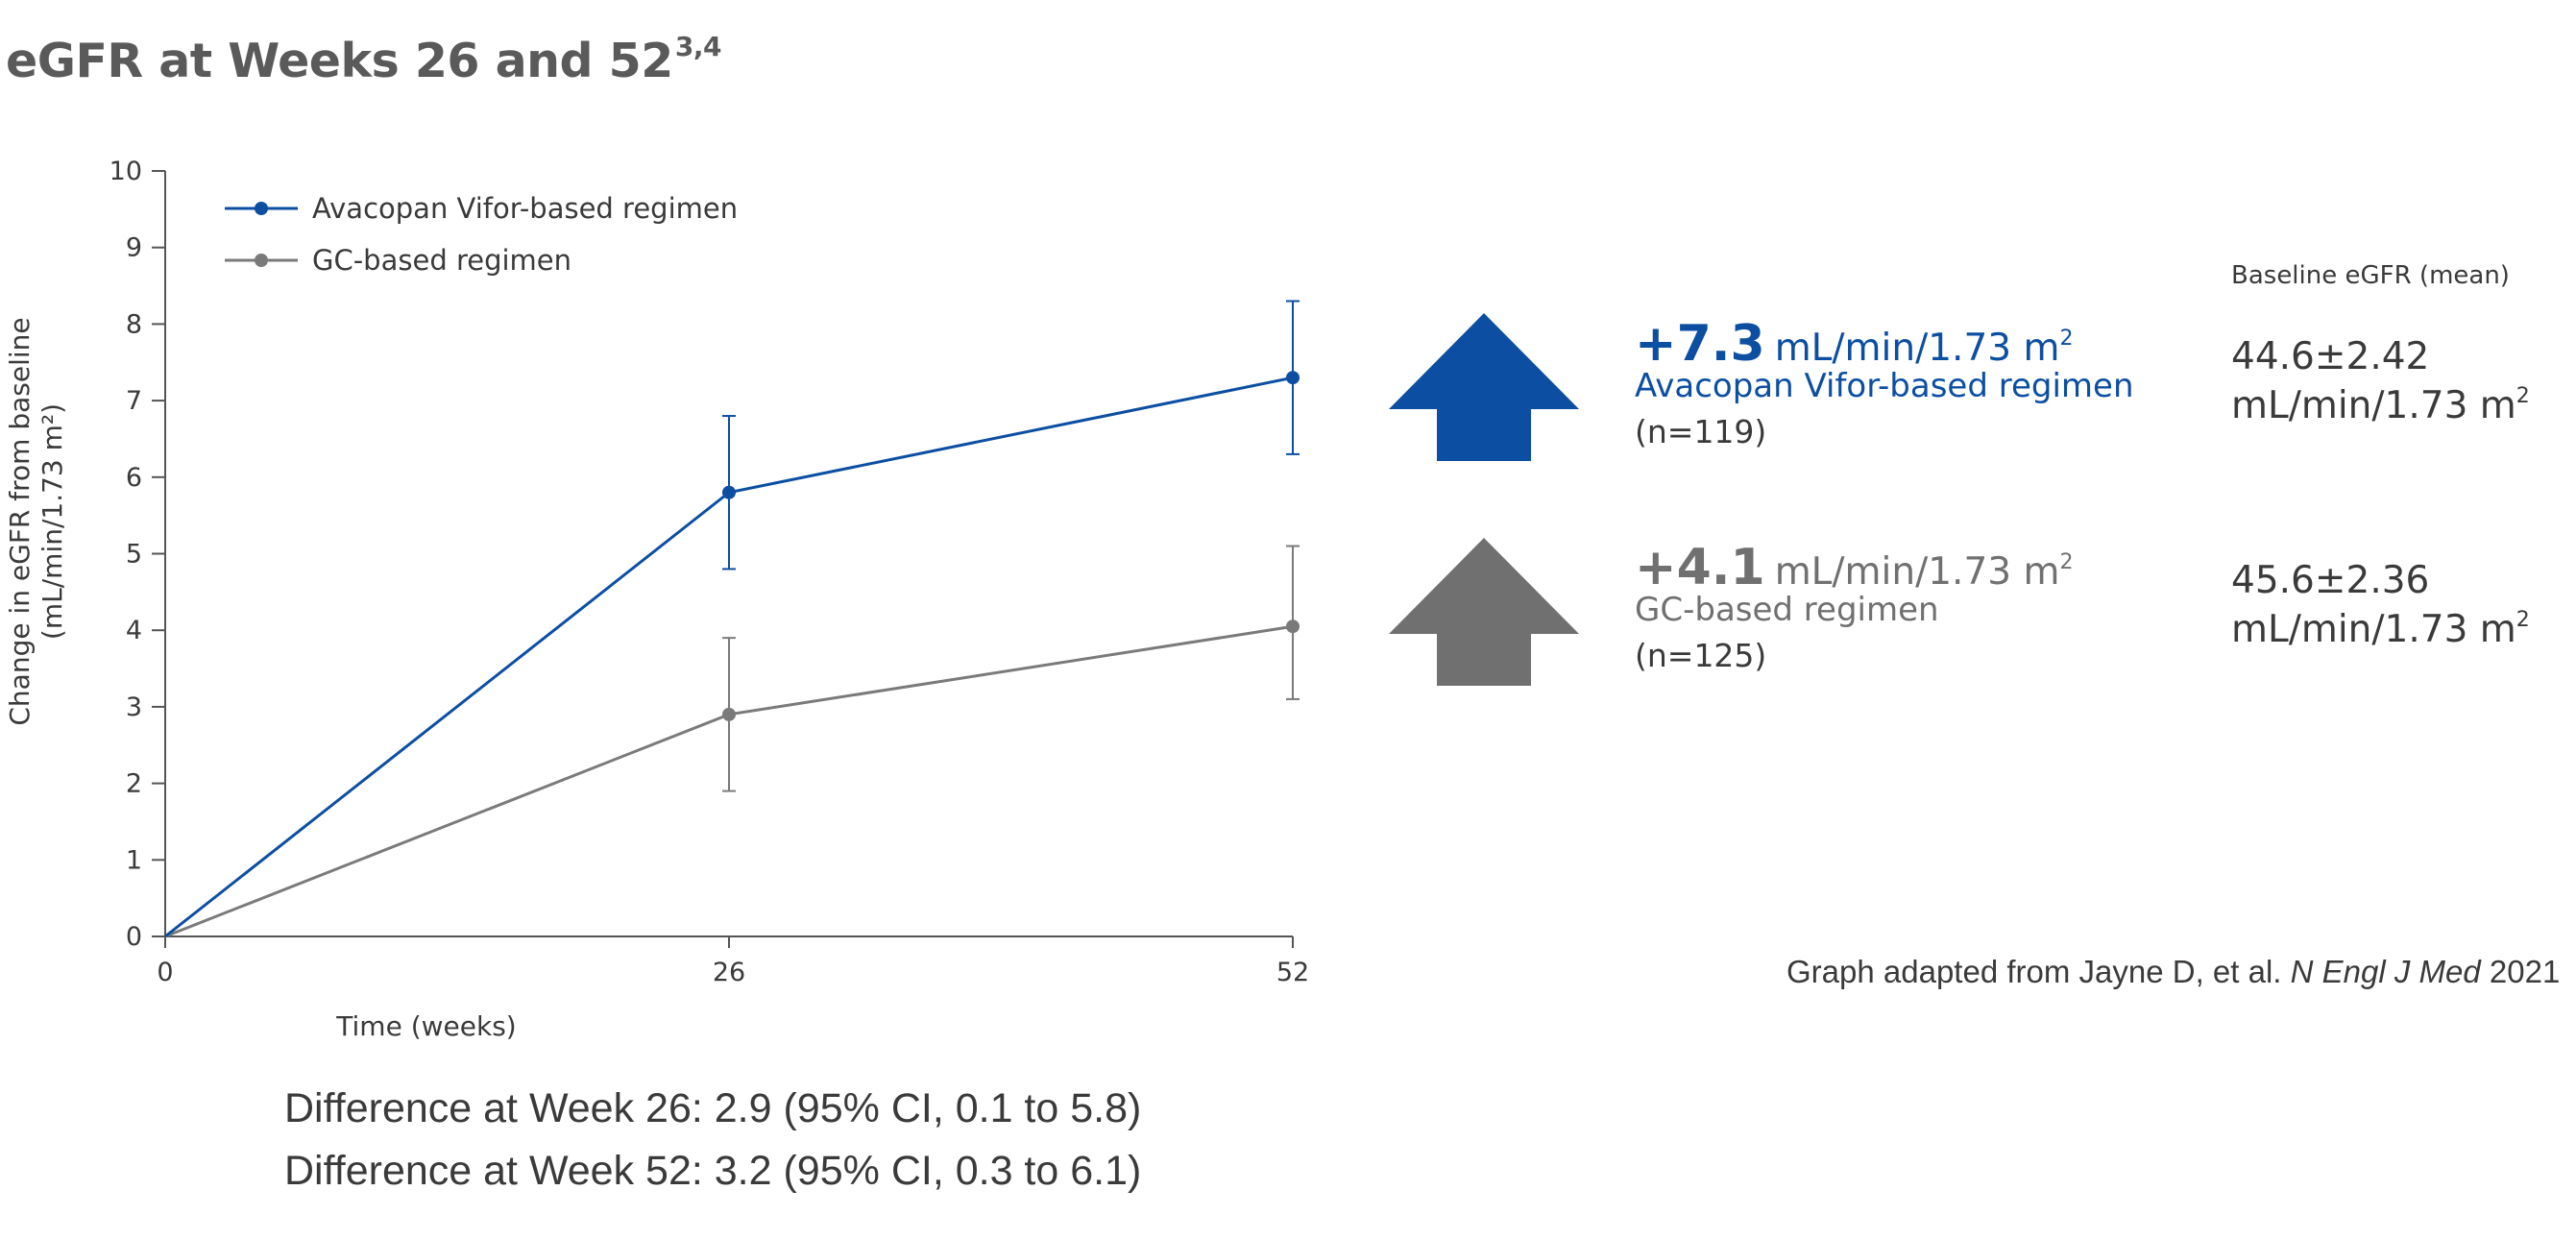  What do you see at coordinates (698, 46) in the screenshot?
I see `title-reference: 3,4` at bounding box center [698, 46].